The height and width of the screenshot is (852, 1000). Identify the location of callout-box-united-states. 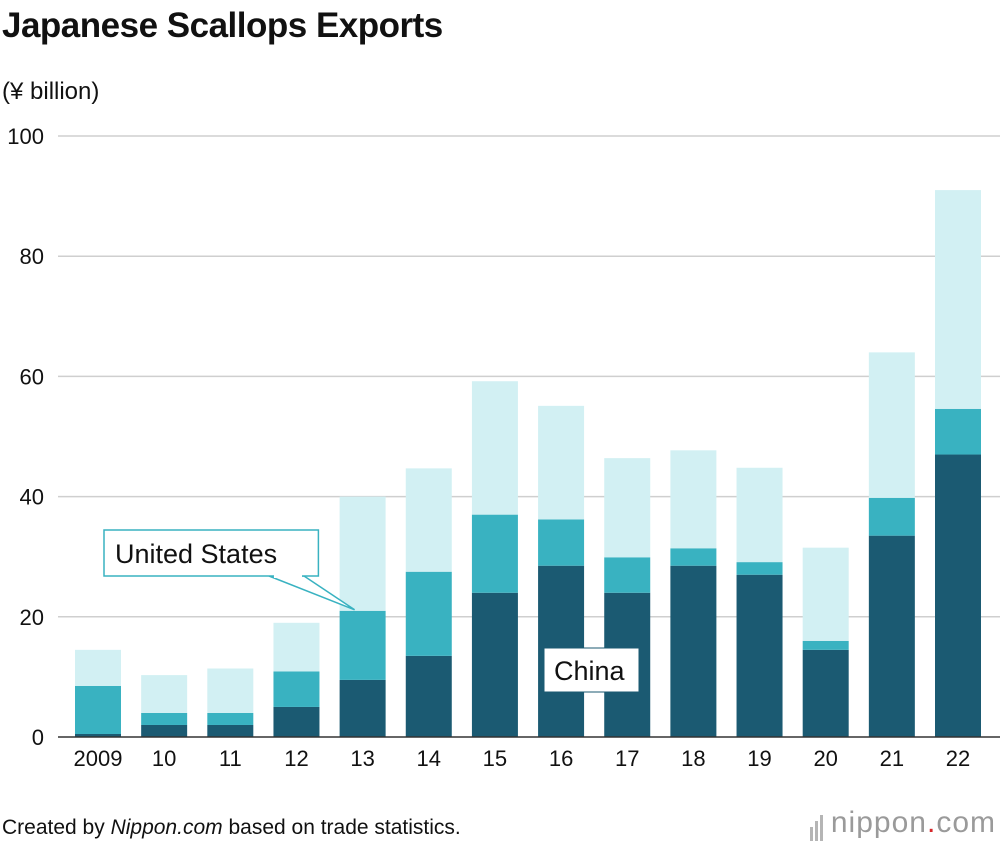
(211, 553).